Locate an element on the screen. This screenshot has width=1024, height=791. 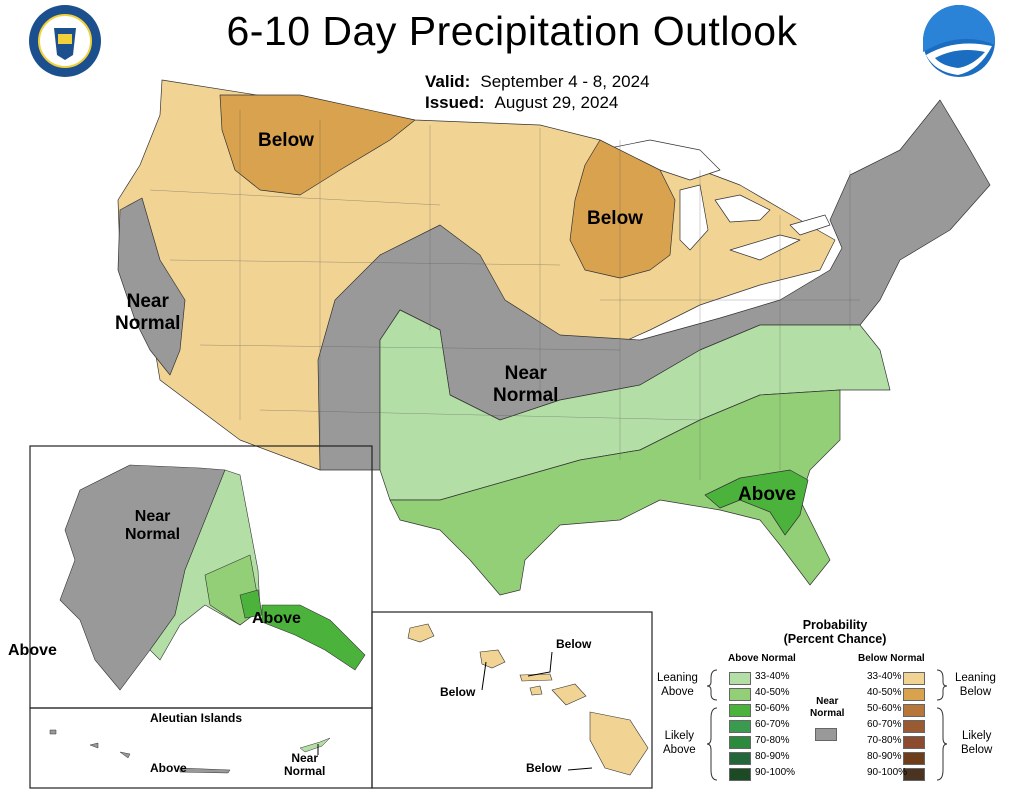
legend-likely-above: Likely Above is located at coordinates (679, 744).